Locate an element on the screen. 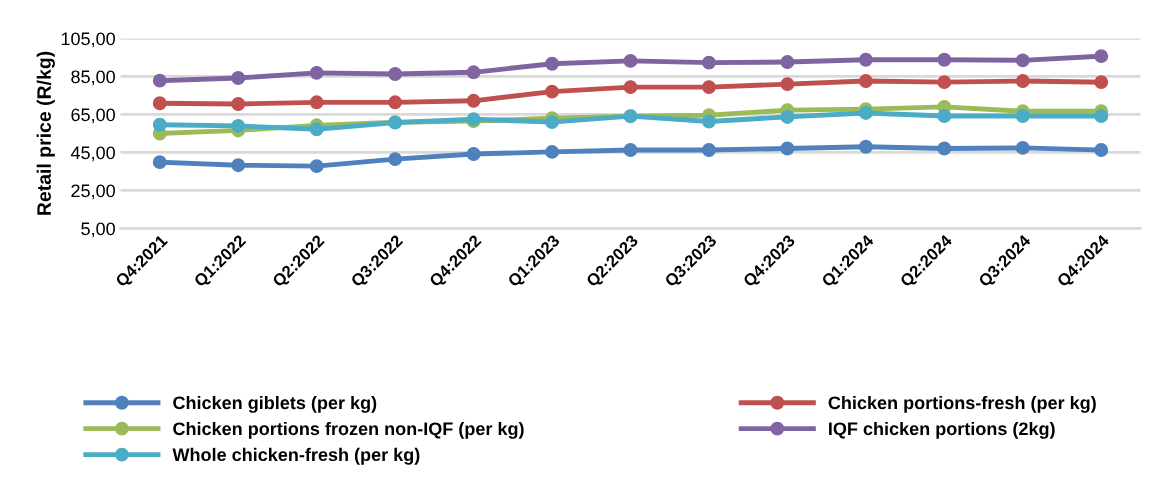 This screenshot has width=1159, height=481. y-tick-label: 5,00 is located at coordinates (98, 230).